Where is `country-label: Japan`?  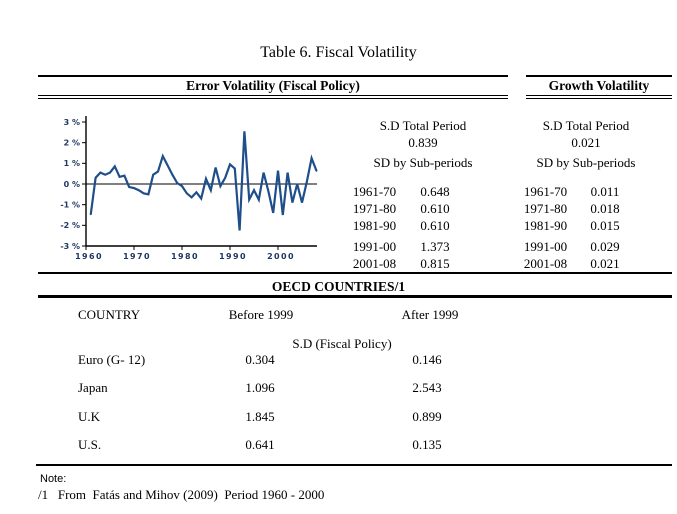 country-label: Japan is located at coordinates (93, 387).